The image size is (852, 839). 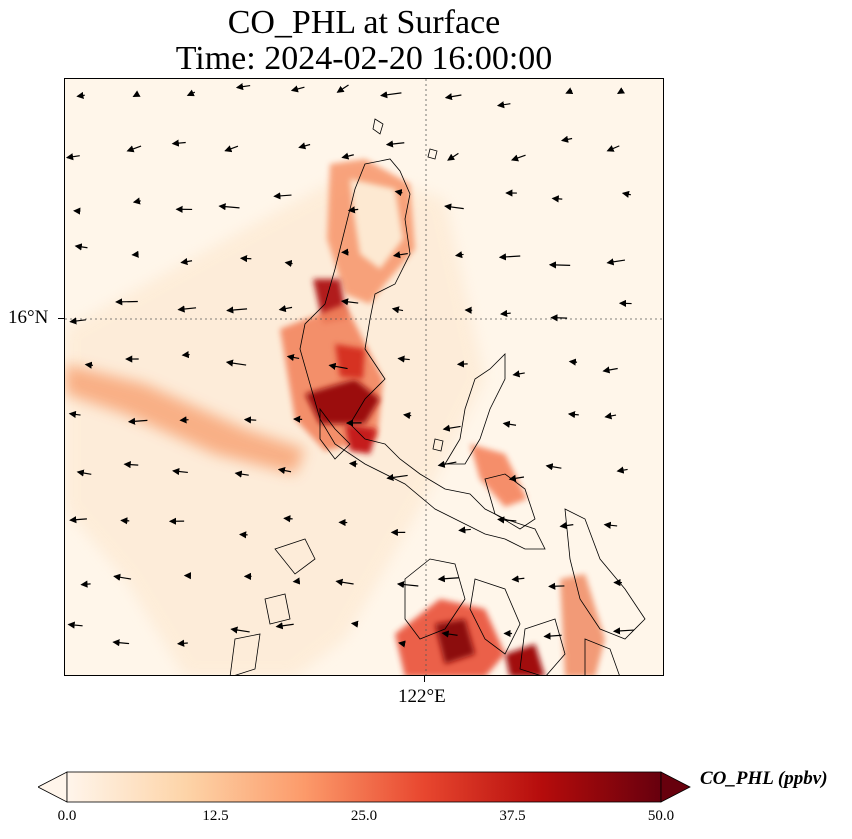 I want to click on longitude-tick-label: 122°E, so click(x=422, y=696).